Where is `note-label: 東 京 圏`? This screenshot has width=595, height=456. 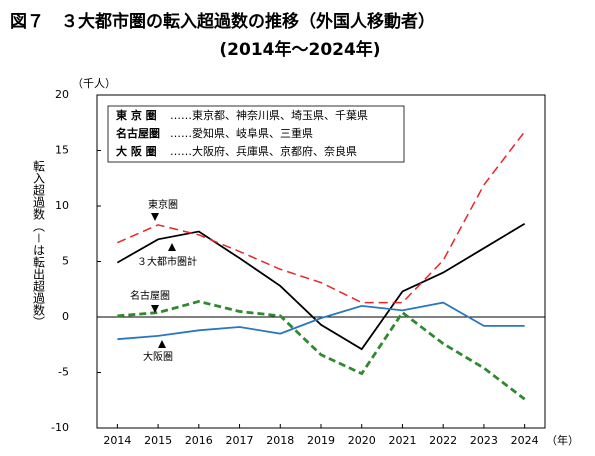 note-label: 東 京 圏 is located at coordinates (136, 115).